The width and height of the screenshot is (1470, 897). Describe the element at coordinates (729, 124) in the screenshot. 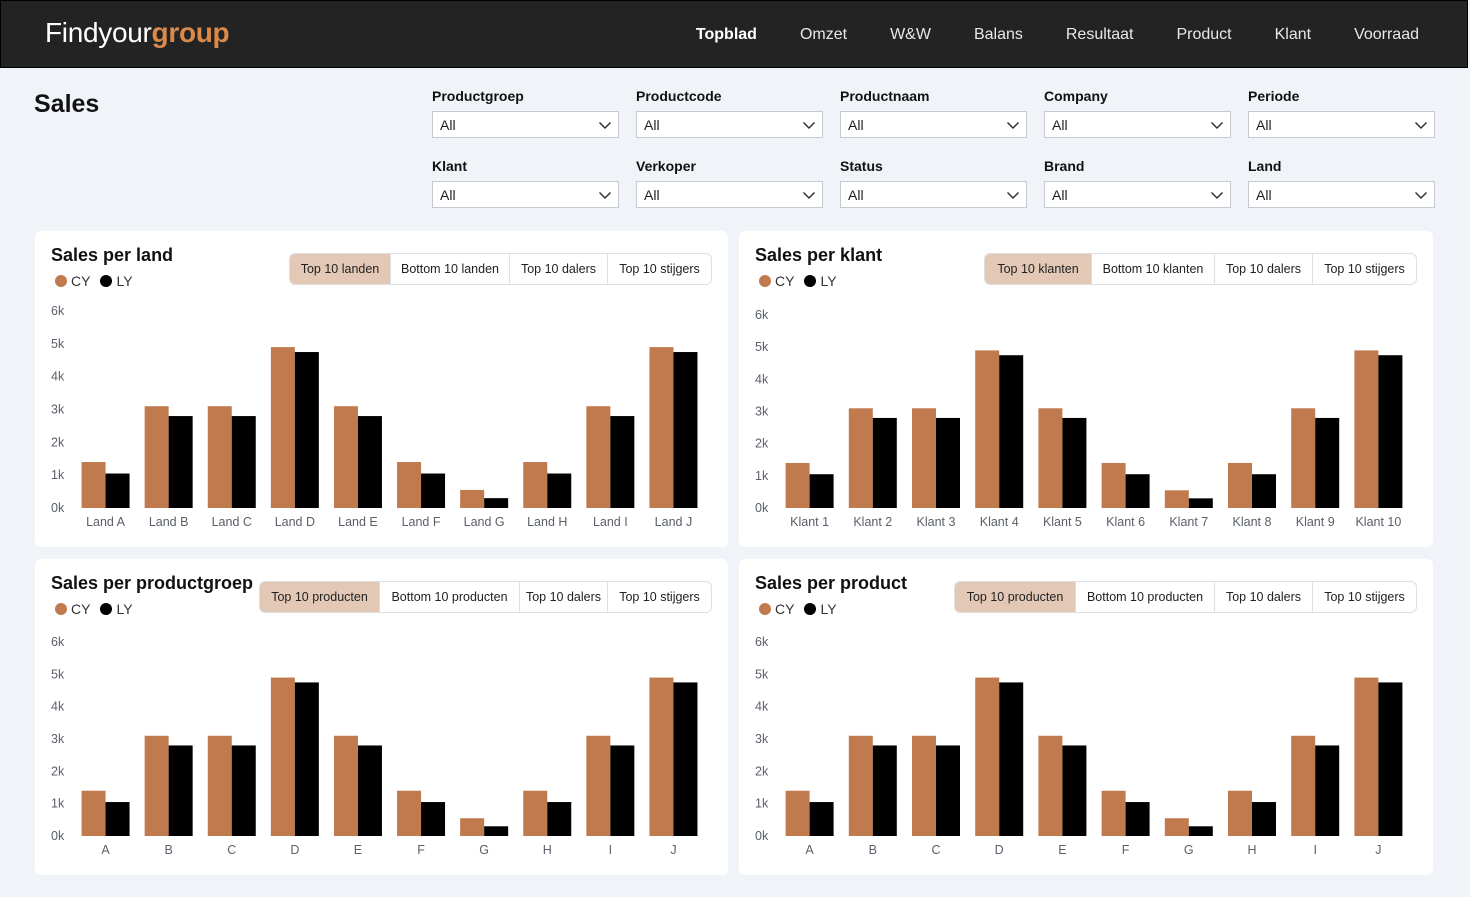

I see `productcode-dropdown: All` at that location.